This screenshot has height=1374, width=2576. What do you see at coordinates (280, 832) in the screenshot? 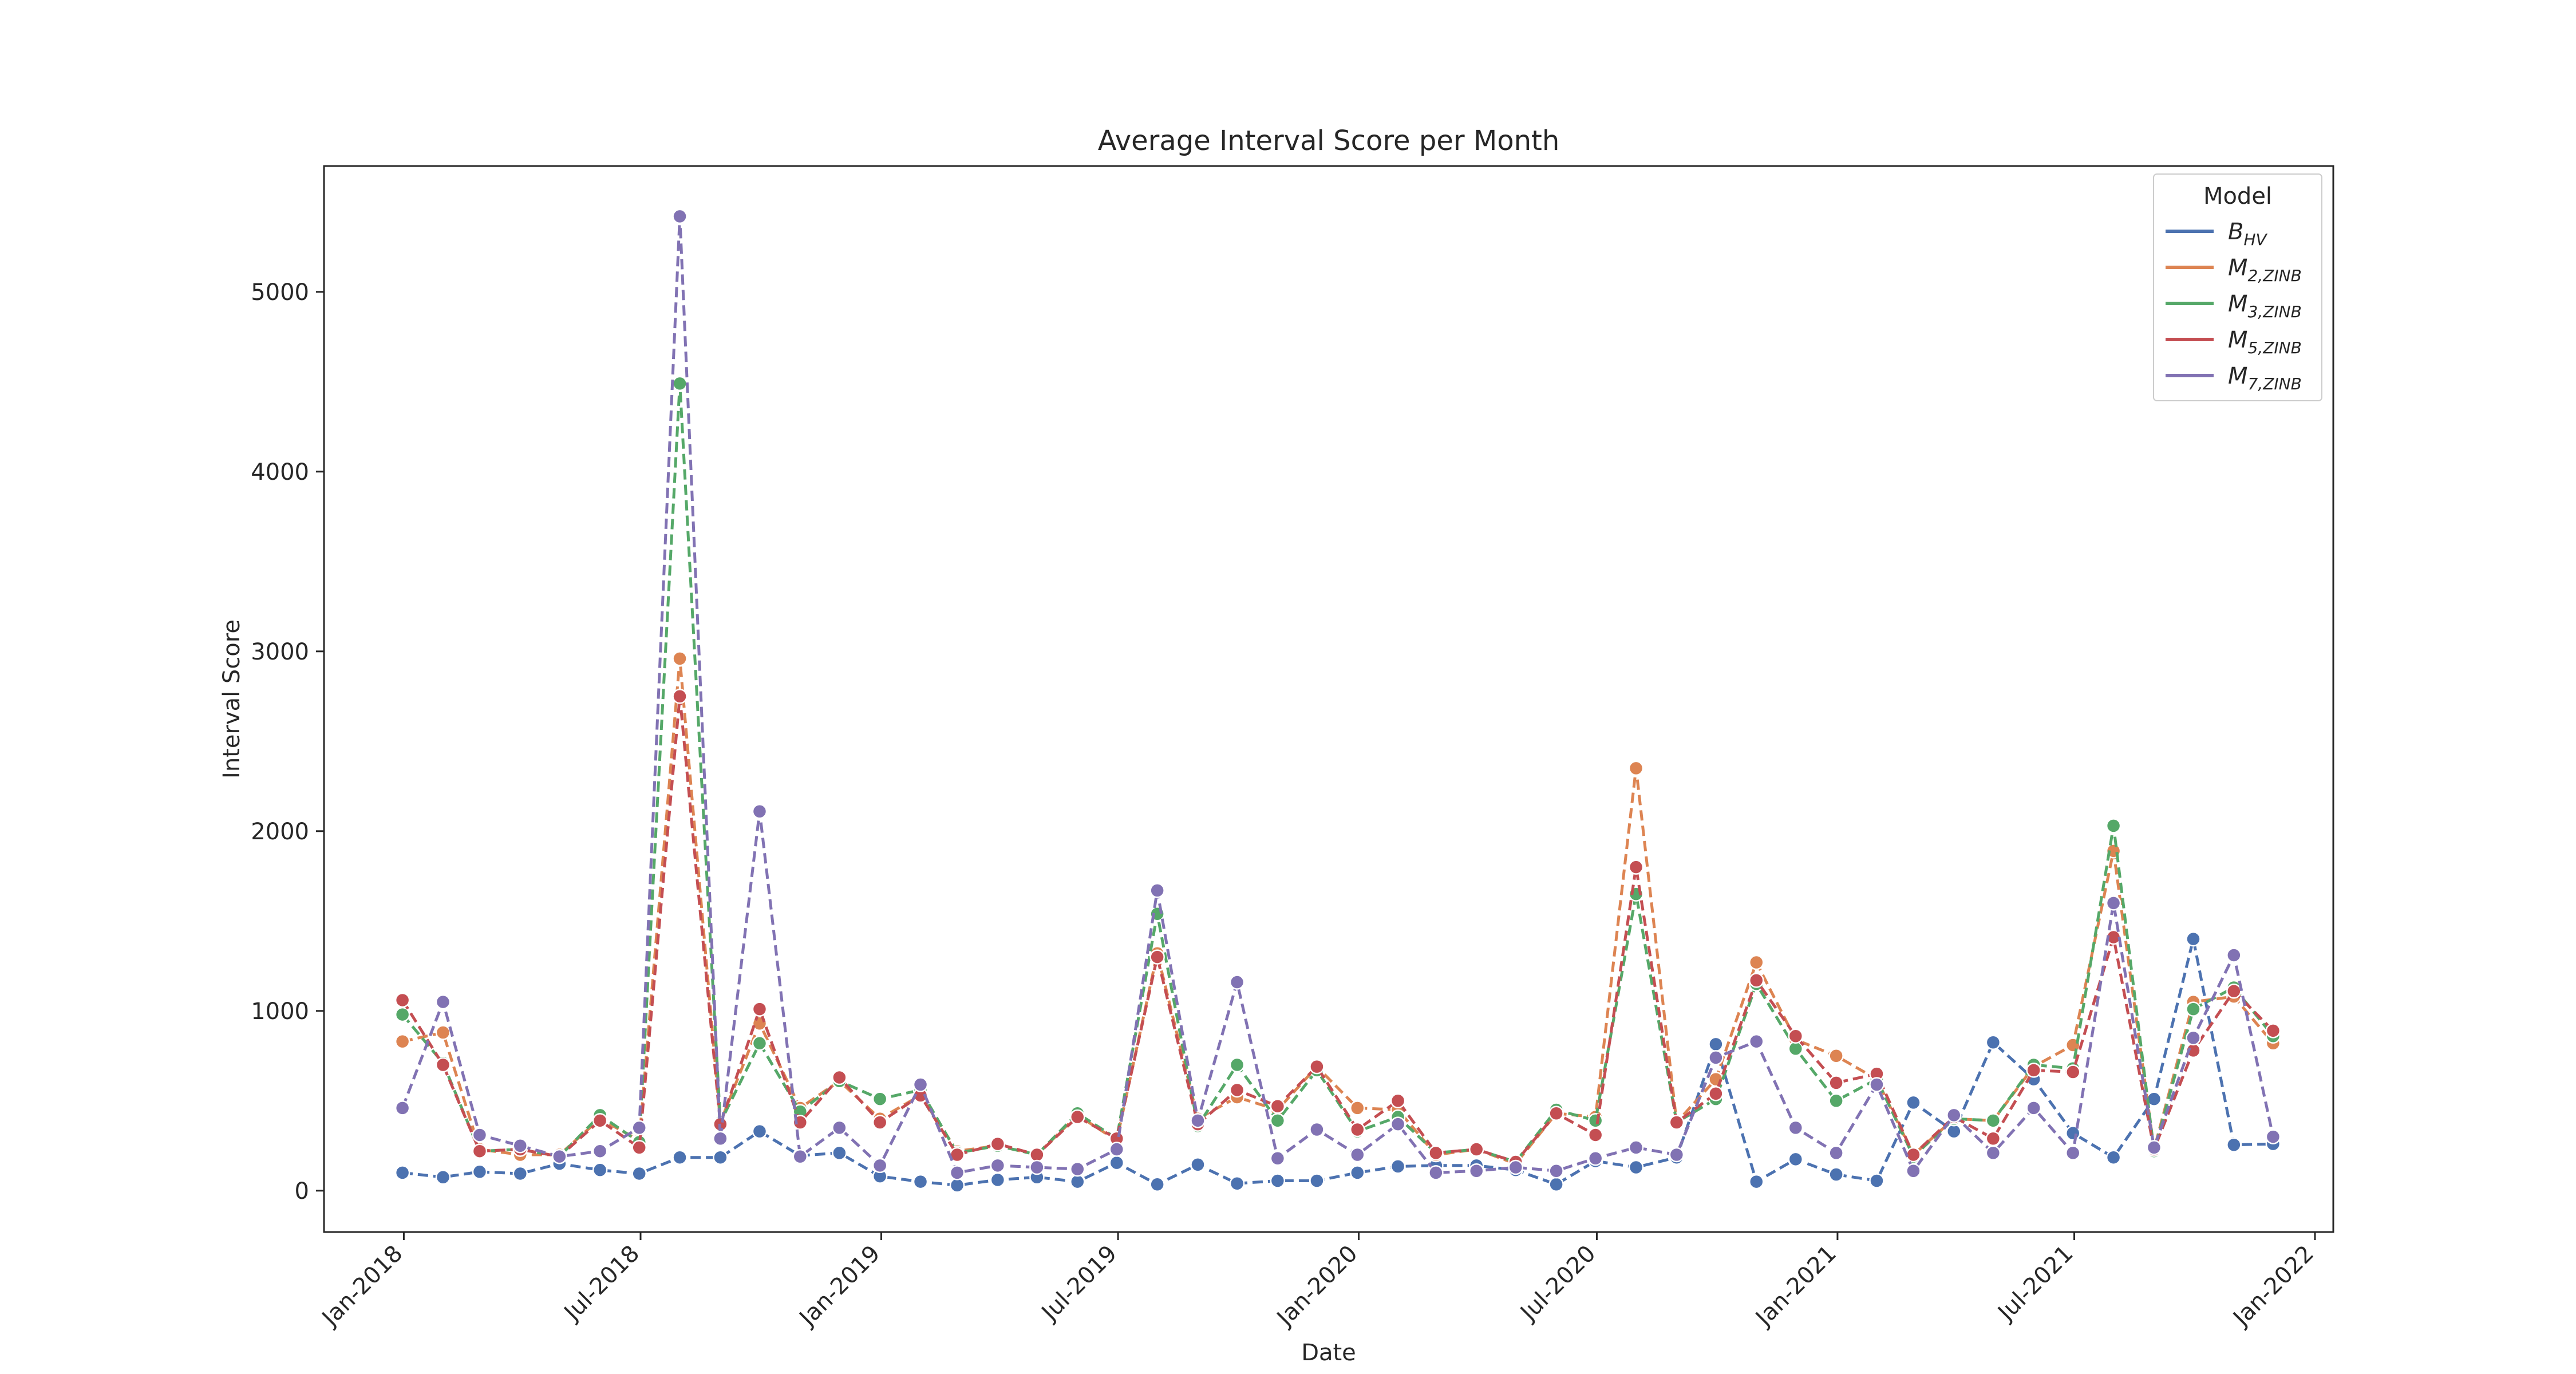
I see `y-tick-label: 2000` at bounding box center [280, 832].